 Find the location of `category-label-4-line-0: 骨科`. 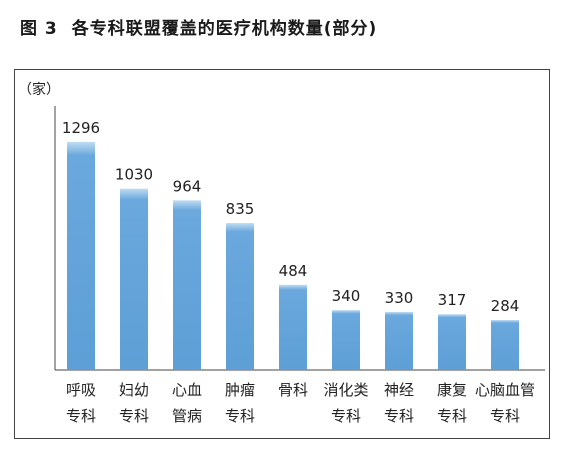

category-label-4-line-0: 骨科 is located at coordinates (293, 390).